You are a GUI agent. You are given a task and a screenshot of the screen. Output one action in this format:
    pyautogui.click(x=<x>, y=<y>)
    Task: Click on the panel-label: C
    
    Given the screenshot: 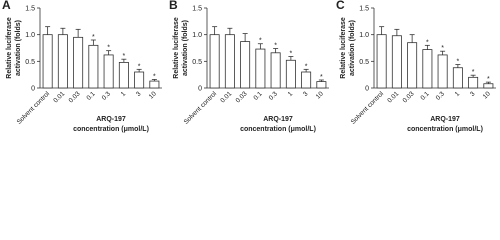 What is the action you would take?
    pyautogui.click(x=340, y=6)
    